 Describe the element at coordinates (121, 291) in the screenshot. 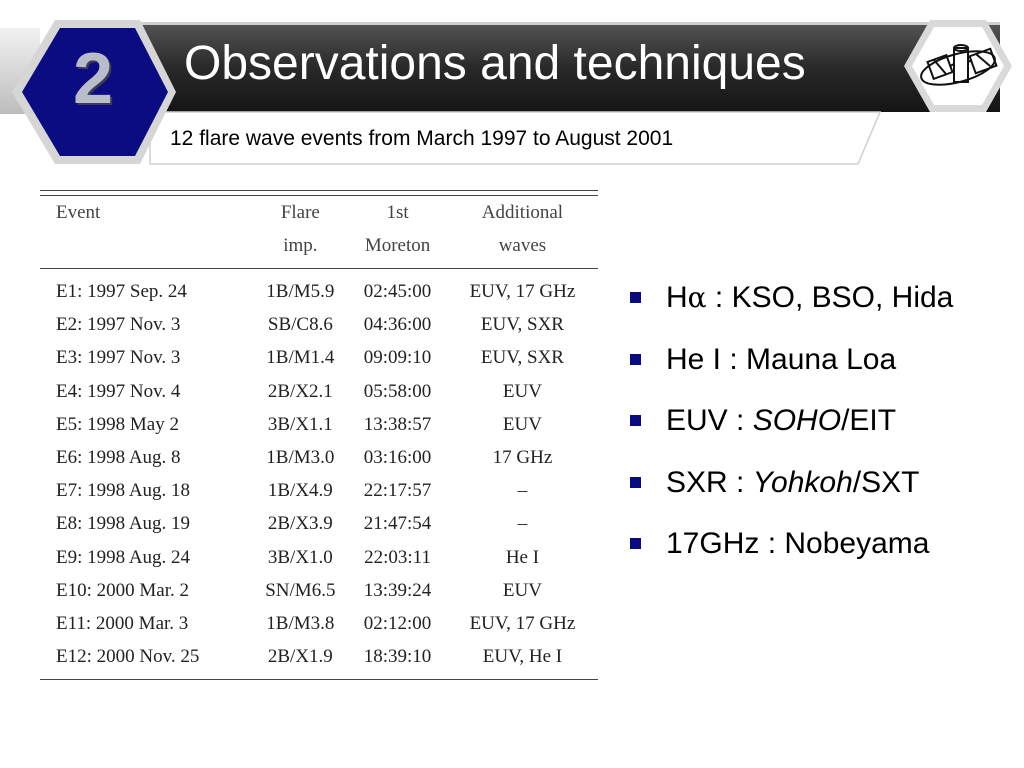

I see `cell-event: E1: 1997 Sep. 24` at that location.